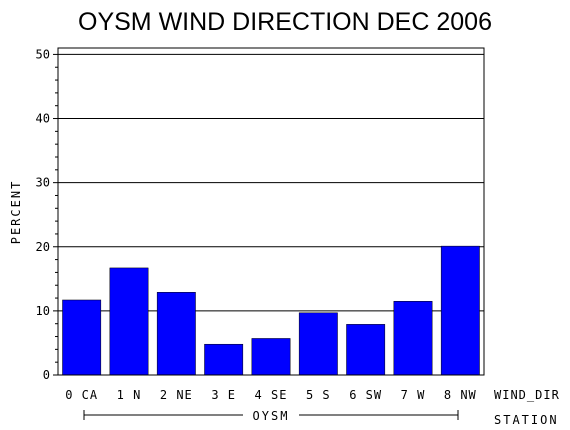 Image resolution: width=570 pixels, height=430 pixels. What do you see at coordinates (81, 395) in the screenshot?
I see `x-category-label: 0 CA` at bounding box center [81, 395].